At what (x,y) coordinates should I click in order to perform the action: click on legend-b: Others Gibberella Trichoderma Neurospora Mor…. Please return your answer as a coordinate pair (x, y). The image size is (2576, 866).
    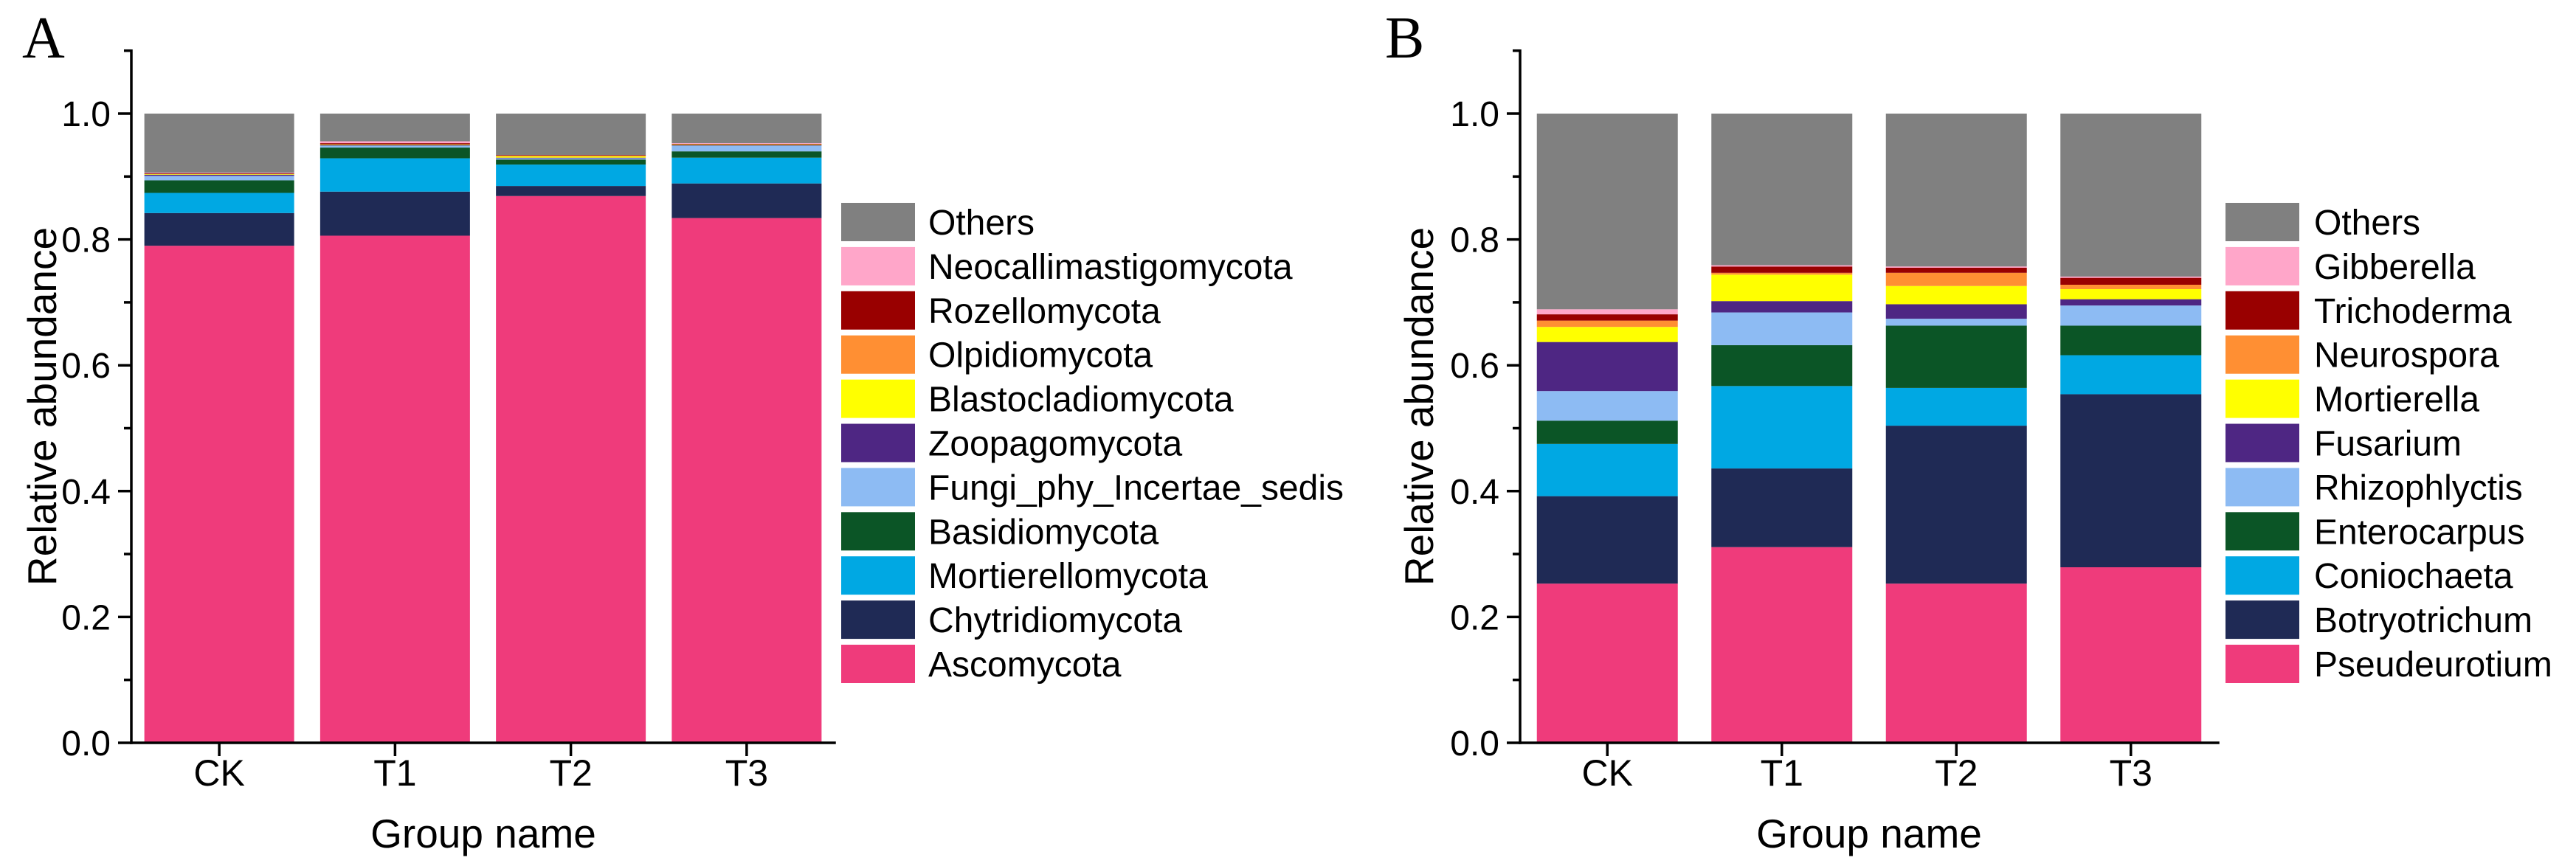
    Looking at the image, I should click on (2388, 444).